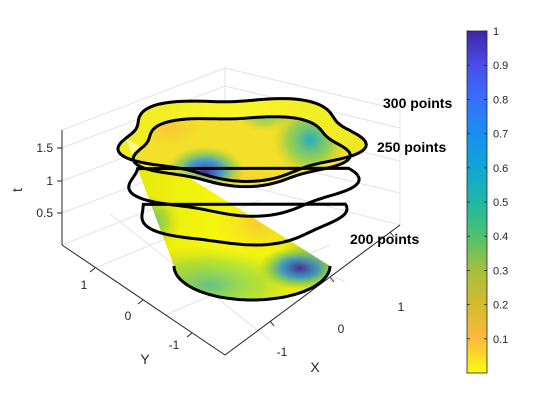 The image size is (560, 420). What do you see at coordinates (496, 32) in the screenshot?
I see `colorbar-tick-label: 1` at bounding box center [496, 32].